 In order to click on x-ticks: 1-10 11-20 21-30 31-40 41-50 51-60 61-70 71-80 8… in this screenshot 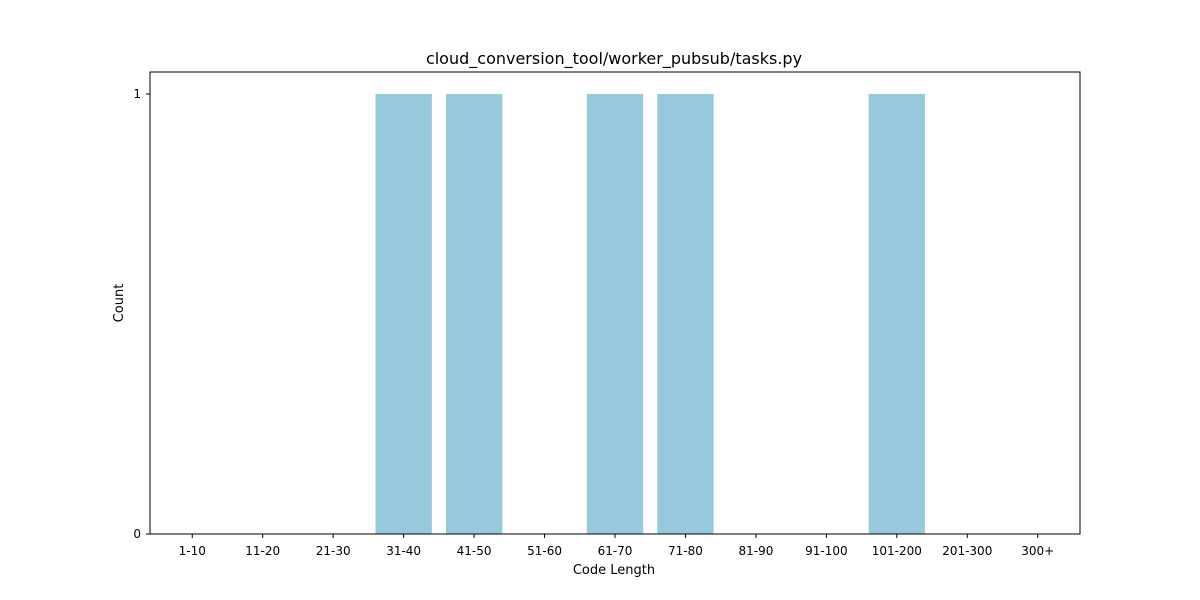, I will do `click(616, 546)`.